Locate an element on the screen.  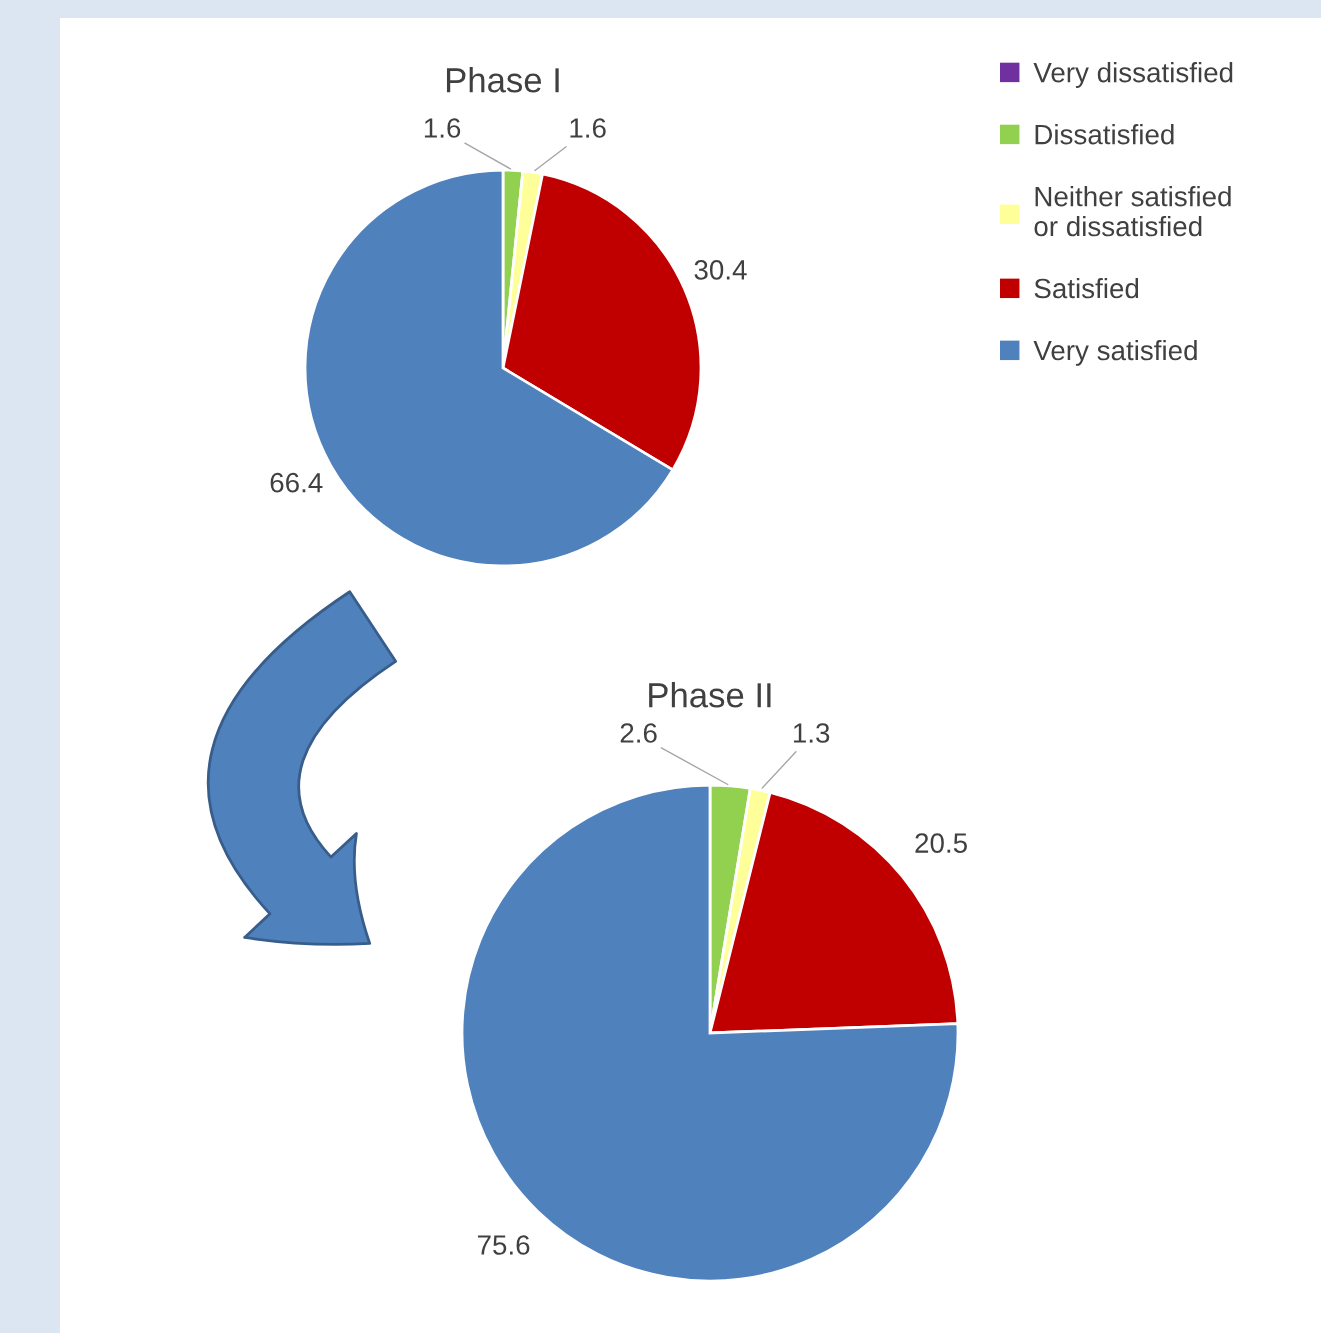
legend-label: Satisfied is located at coordinates (1086, 288).